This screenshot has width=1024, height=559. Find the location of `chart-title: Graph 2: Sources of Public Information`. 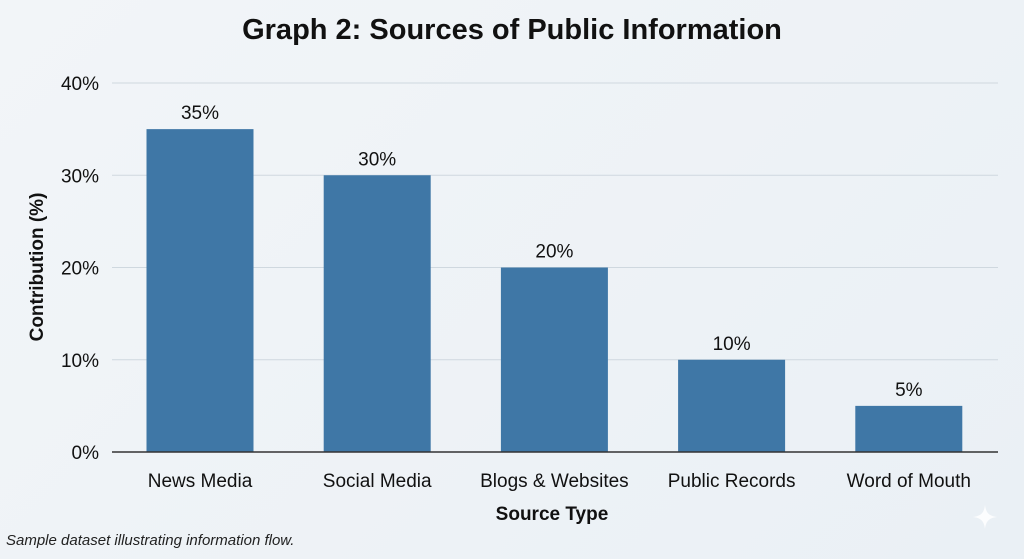

chart-title: Graph 2: Sources of Public Information is located at coordinates (512, 30).